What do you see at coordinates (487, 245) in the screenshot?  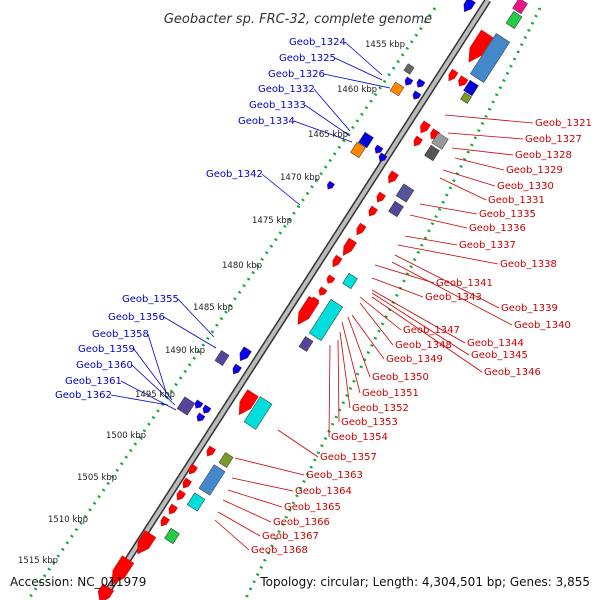 I see `reverse-gene-label: Geob_1337` at bounding box center [487, 245].